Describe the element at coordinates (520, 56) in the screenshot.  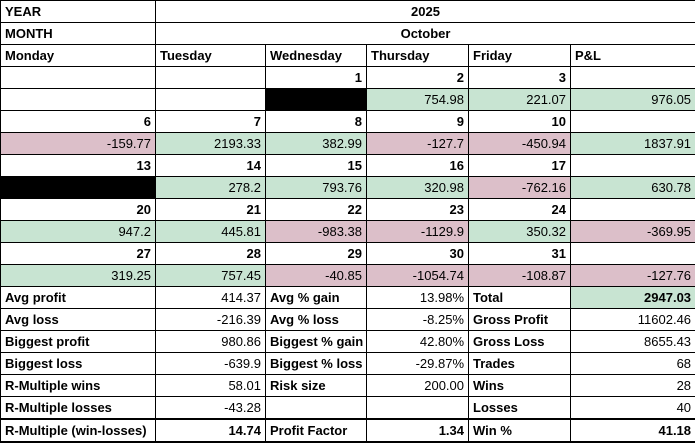
I see `day-header-friday: Friday` at that location.